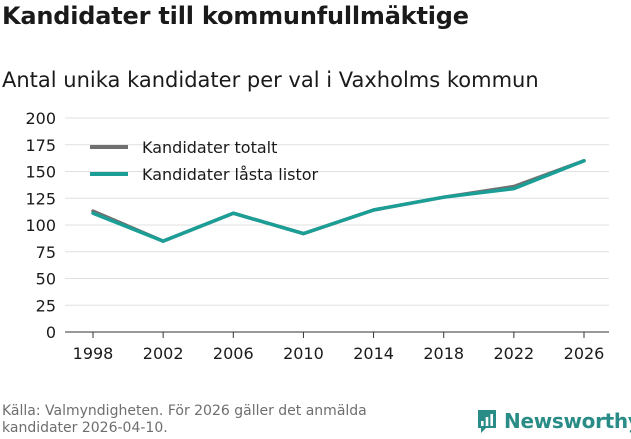 Image resolution: width=631 pixels, height=439 pixels. What do you see at coordinates (51, 332) in the screenshot?
I see `y-tick-label-0: 0` at bounding box center [51, 332].